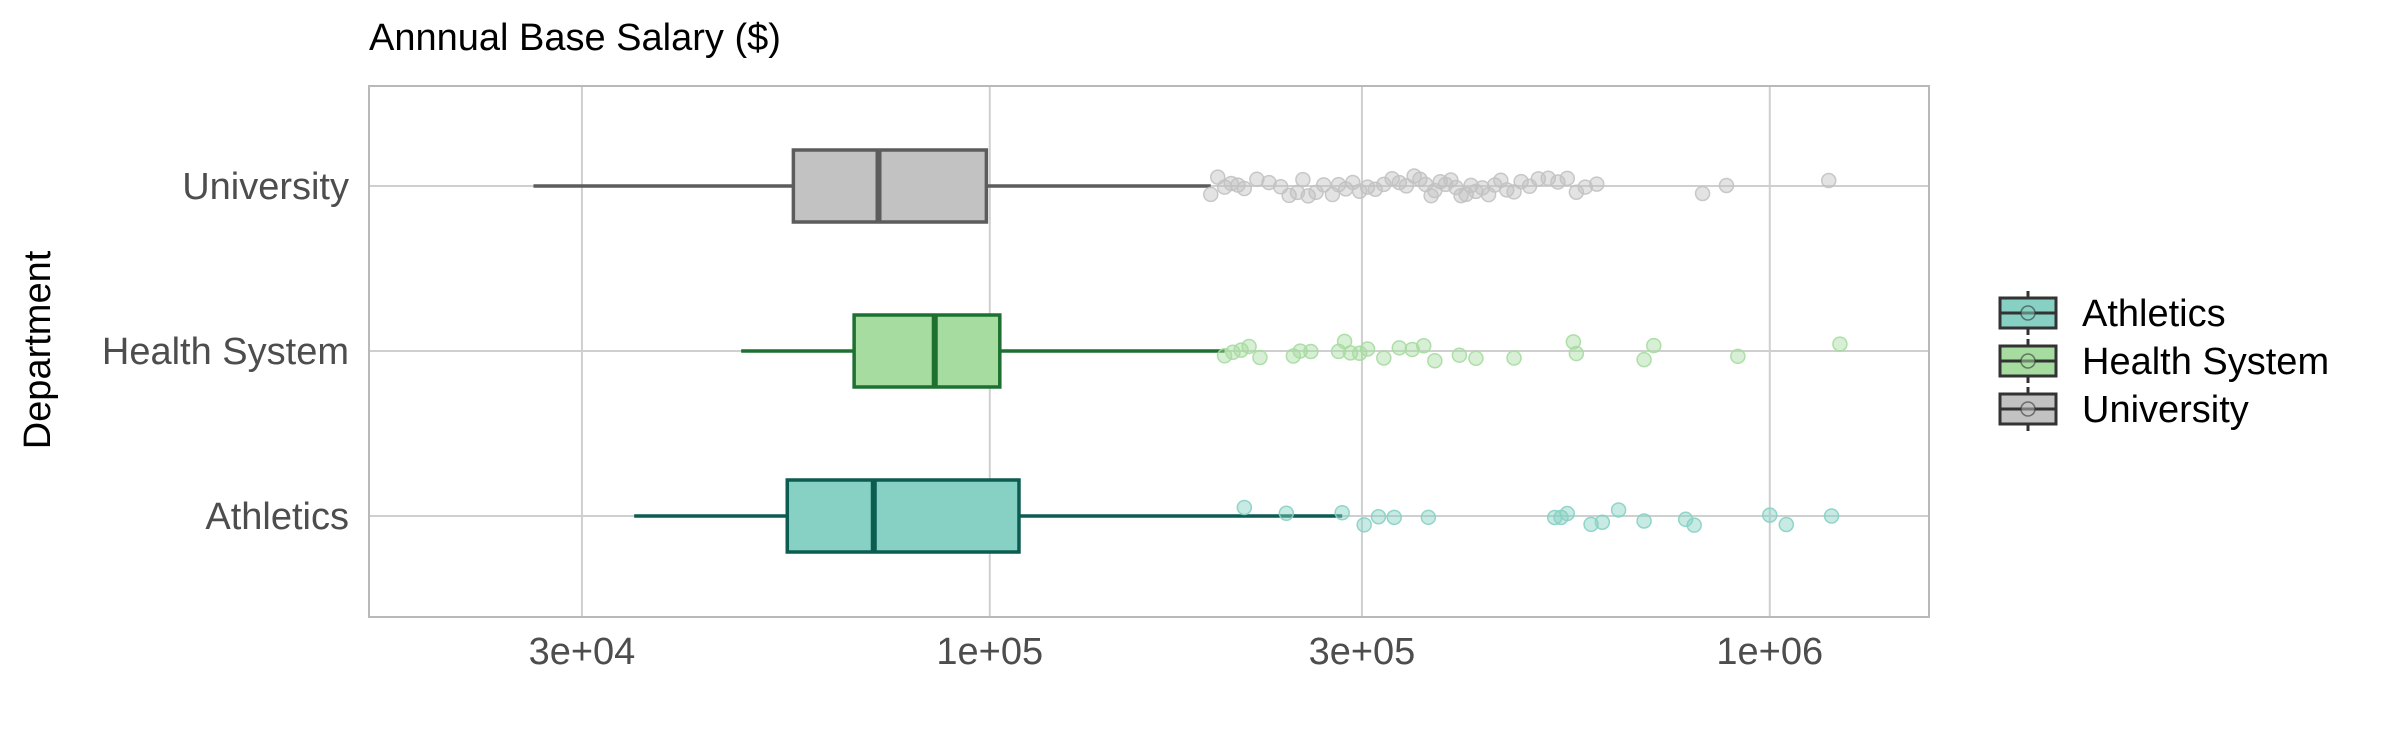 Image resolution: width=2400 pixels, height=755 pixels. What do you see at coordinates (582, 652) in the screenshot?
I see `x-tick-label: 3e+04` at bounding box center [582, 652].